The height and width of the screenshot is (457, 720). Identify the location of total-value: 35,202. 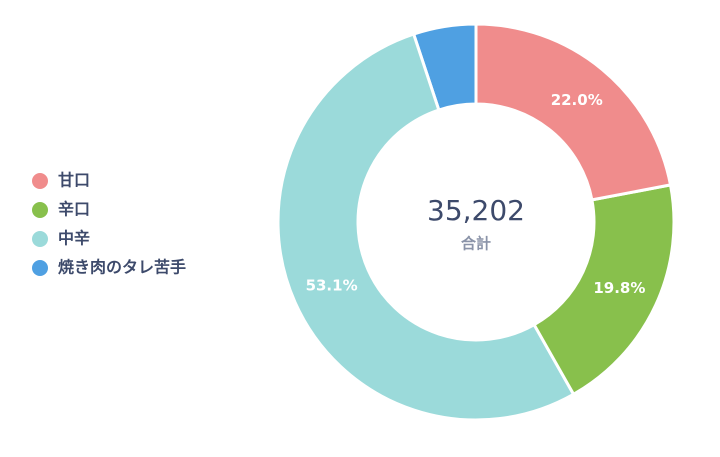
(476, 210).